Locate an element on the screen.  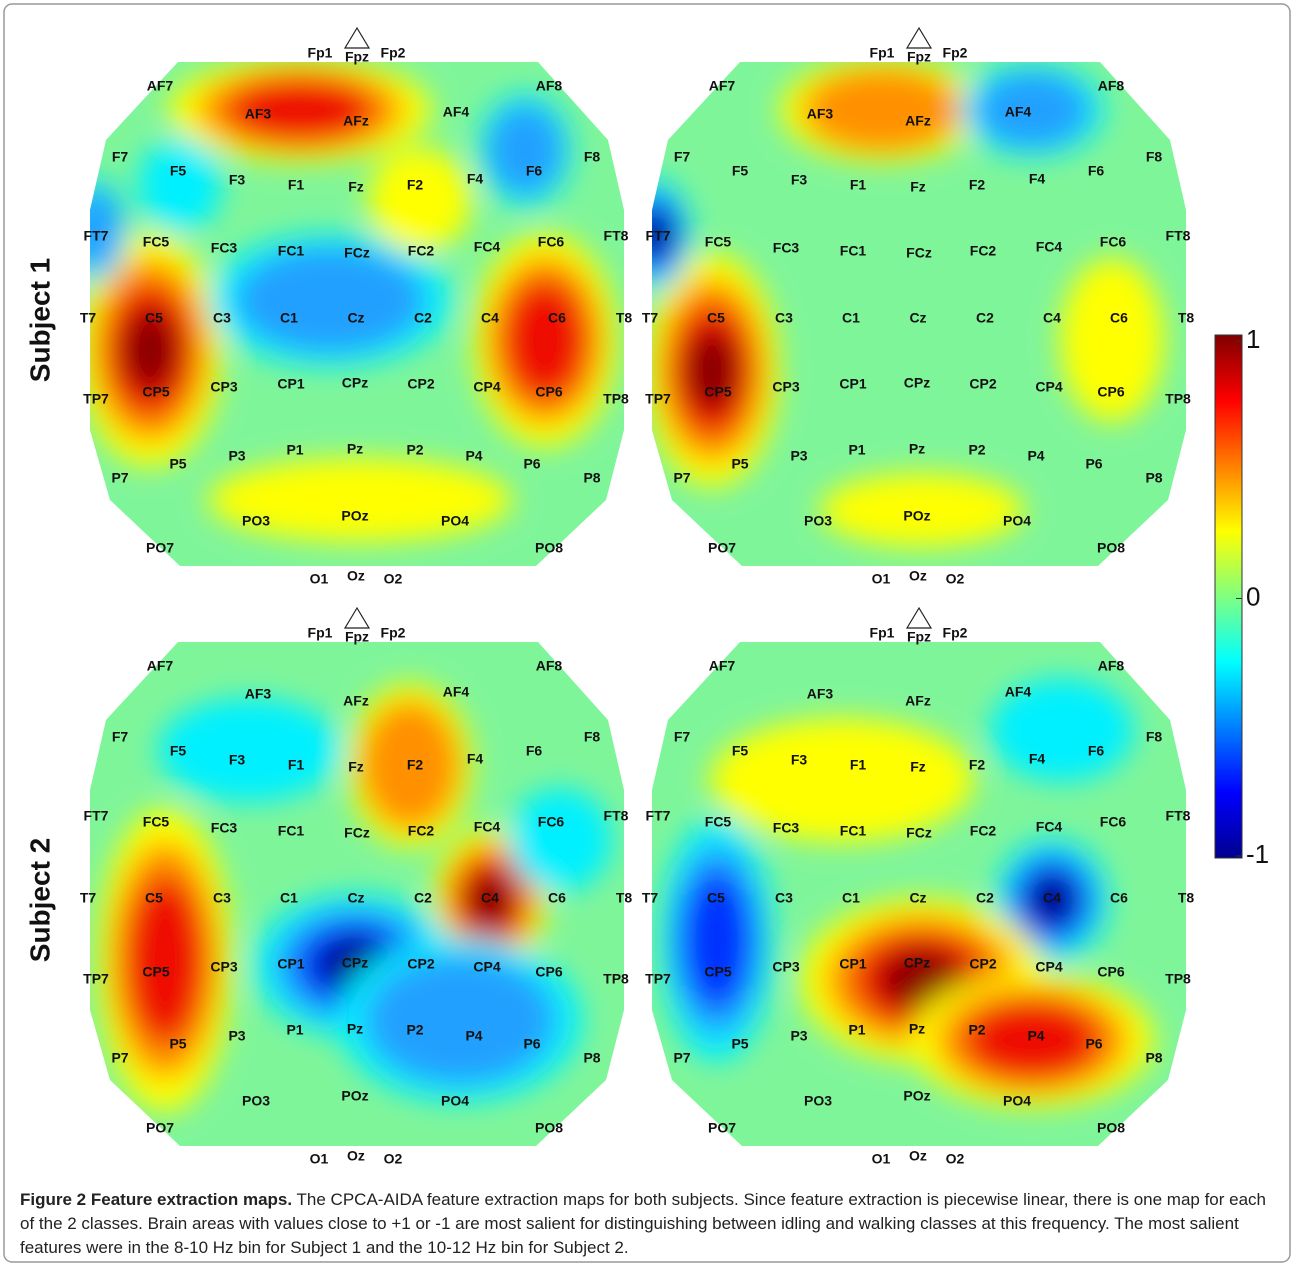
colorbar-tick-label: 1 is located at coordinates (1253, 339).